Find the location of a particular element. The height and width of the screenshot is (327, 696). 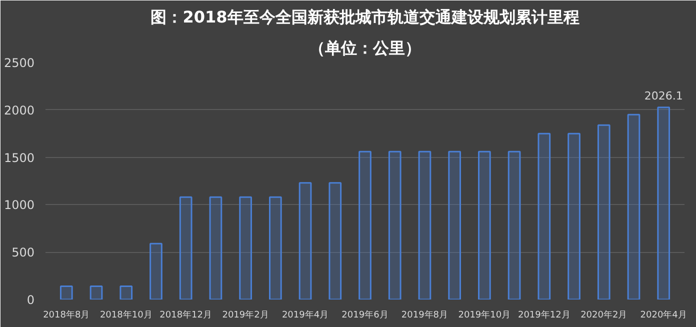

y-tick-label: 2000 is located at coordinates (19, 110).